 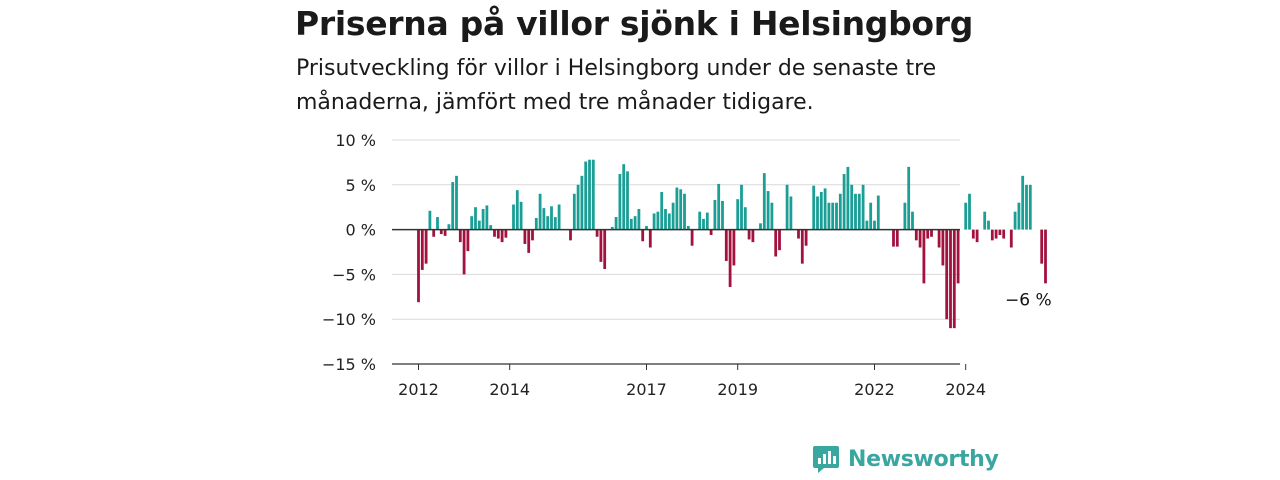 What do you see at coordinates (355, 140) in the screenshot?
I see `y-tick-label: 10 %` at bounding box center [355, 140].